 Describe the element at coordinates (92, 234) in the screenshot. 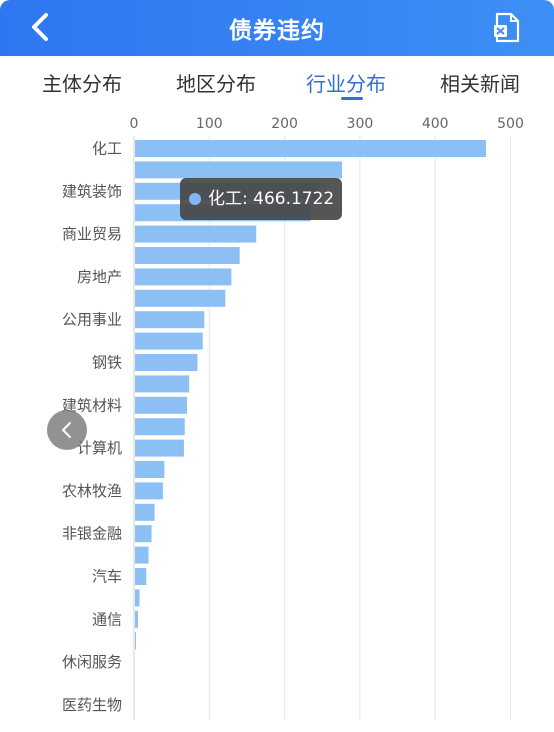

I see `y-category-label: 商业贸易` at that location.